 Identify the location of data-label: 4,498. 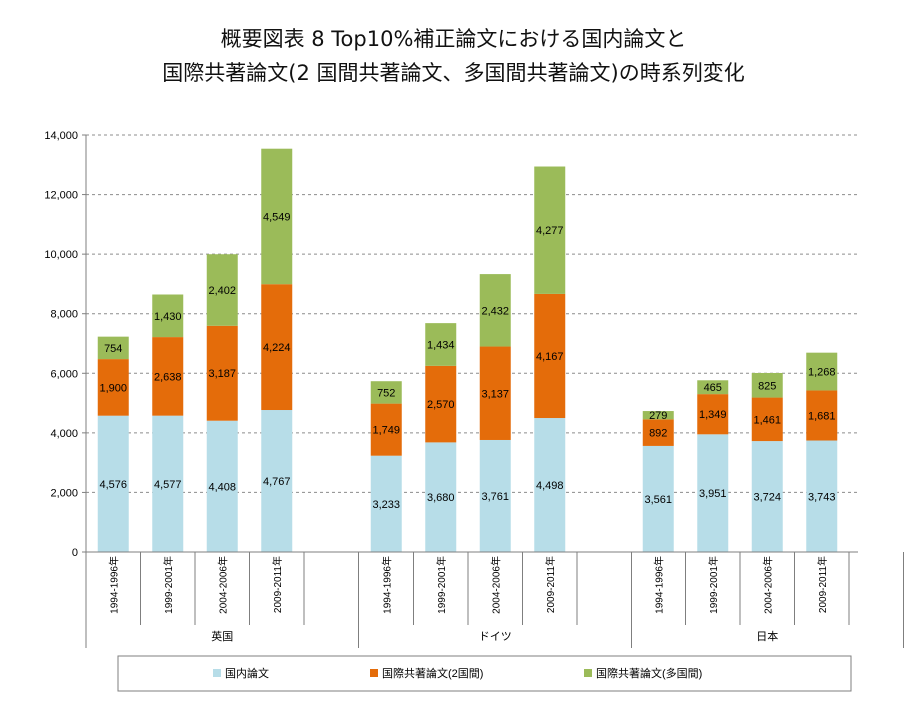
(550, 486).